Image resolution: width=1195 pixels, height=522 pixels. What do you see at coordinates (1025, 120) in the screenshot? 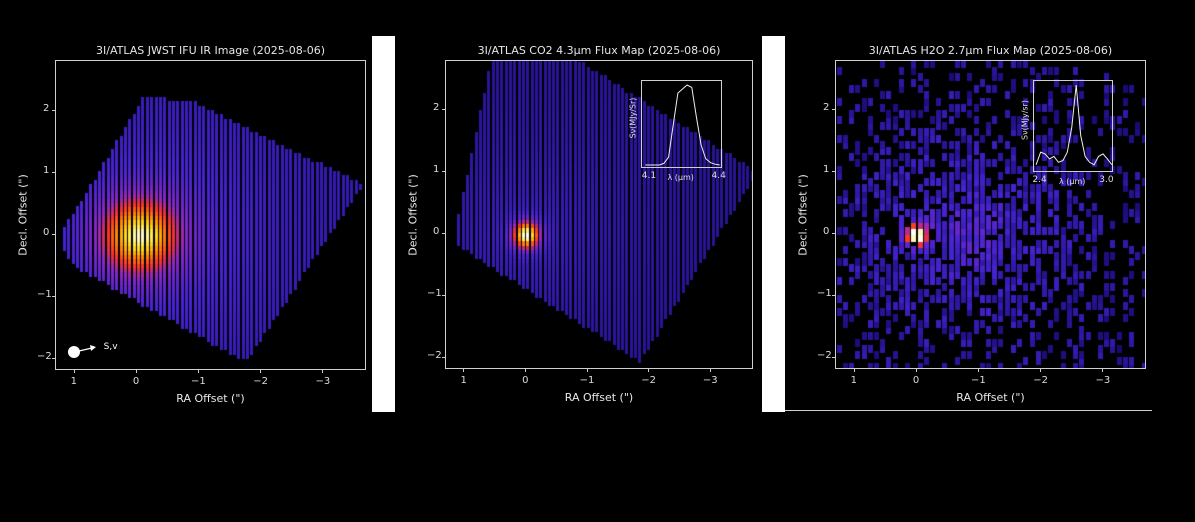
I see `inset-y-axis-label: Sν(MJy/sr)` at bounding box center [1025, 120].